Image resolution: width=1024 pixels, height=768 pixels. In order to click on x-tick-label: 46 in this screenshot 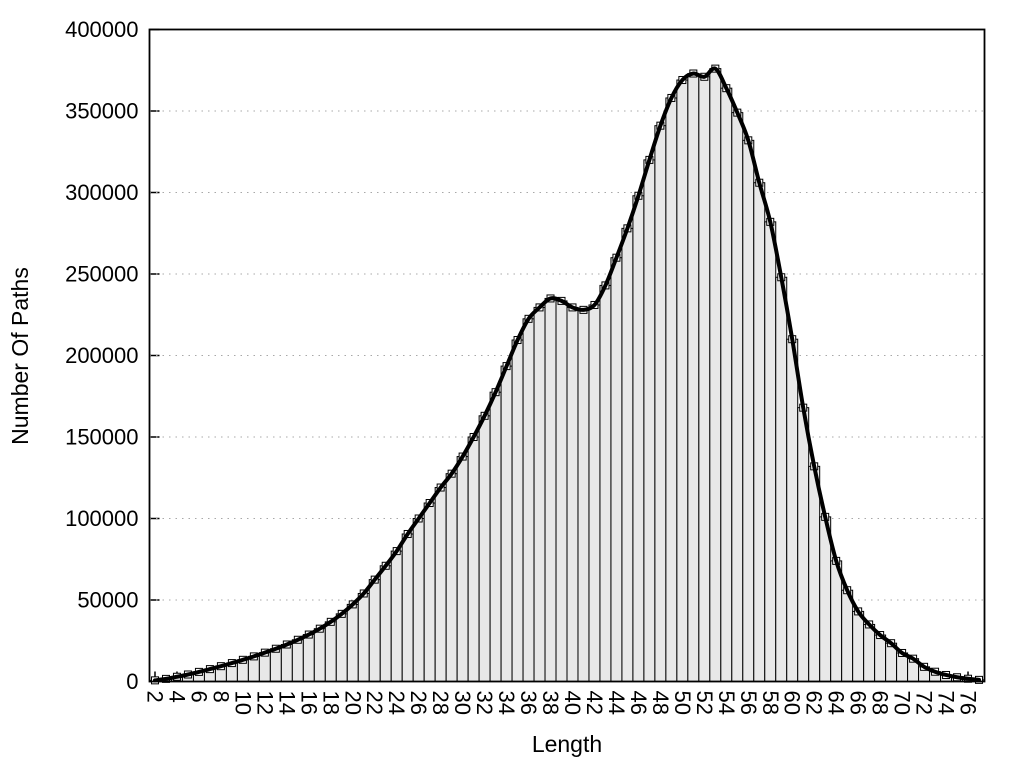, I will do `click(638, 703)`.